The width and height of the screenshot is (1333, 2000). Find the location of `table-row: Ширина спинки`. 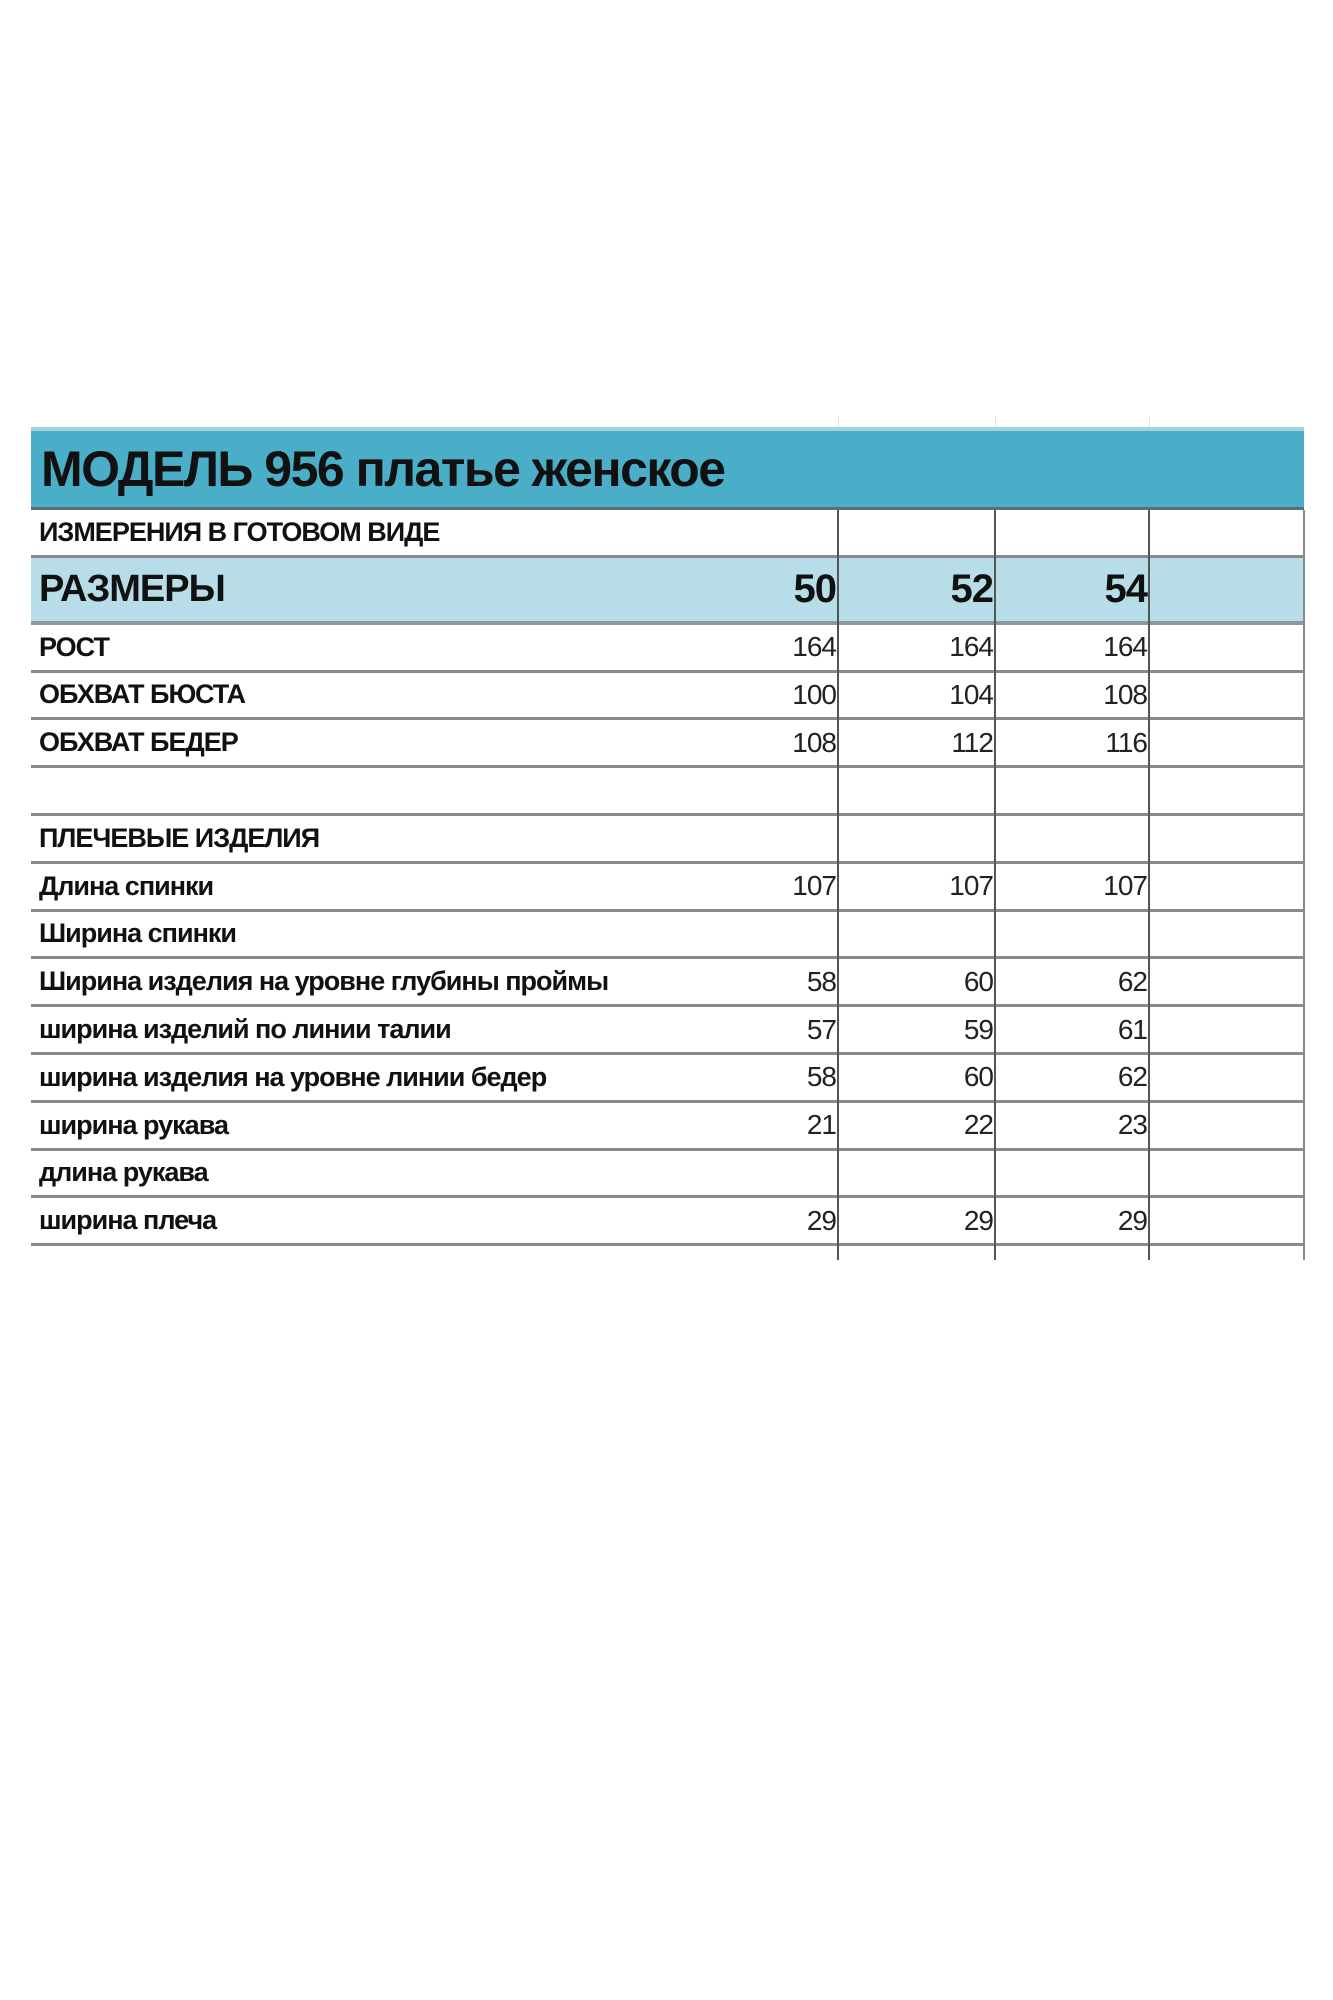

table-row: Ширина спинки is located at coordinates (667, 936).